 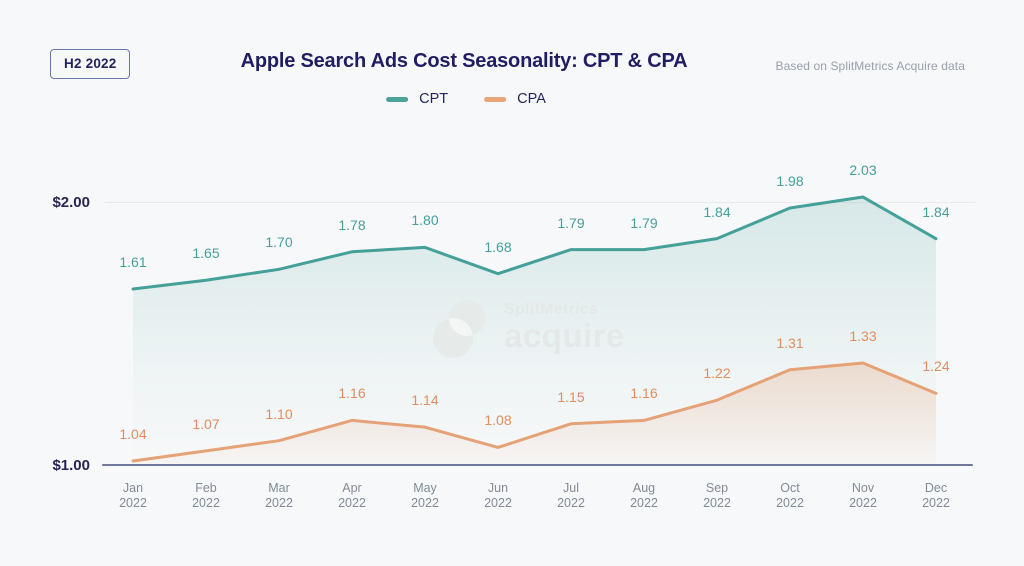 What do you see at coordinates (279, 413) in the screenshot?
I see `cpa-value-label-mar: 1.10` at bounding box center [279, 413].